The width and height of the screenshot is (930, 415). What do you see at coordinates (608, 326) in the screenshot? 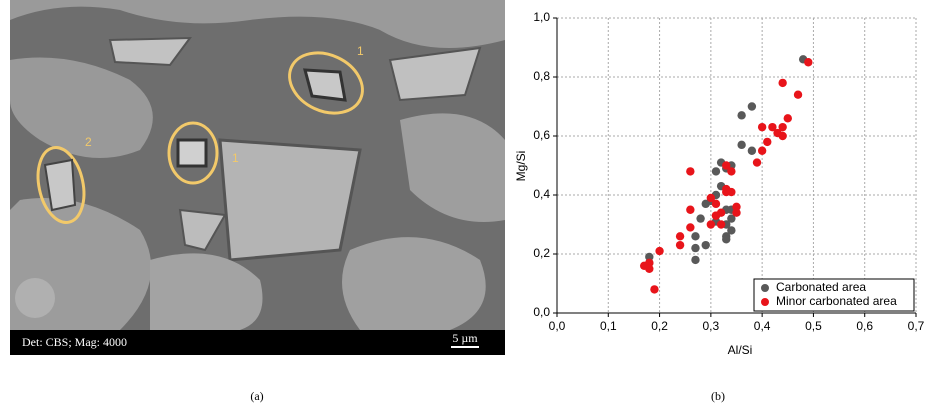
I see `x-tick-label: 0,1` at bounding box center [608, 326].